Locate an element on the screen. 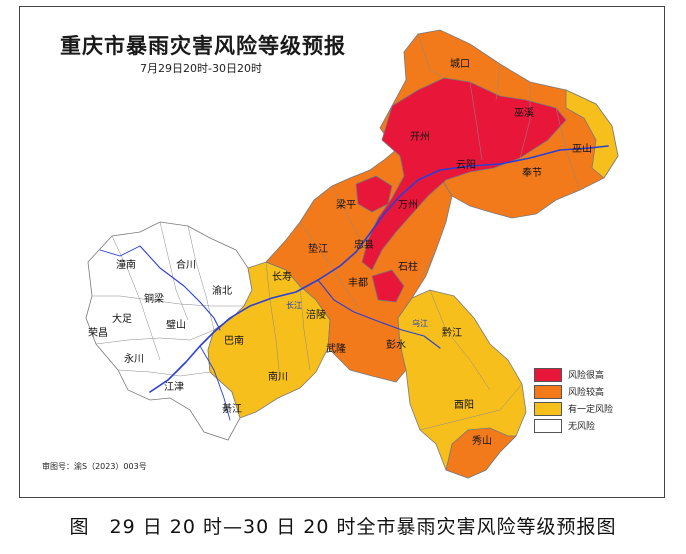 The image size is (686, 554). legend-row-high: 风险较高 is located at coordinates (589, 391).